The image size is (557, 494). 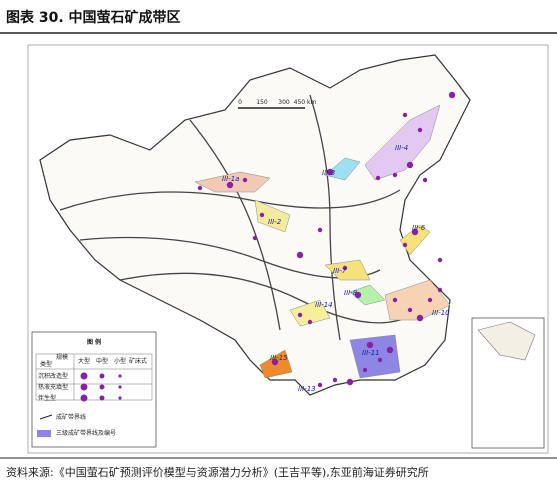 What do you see at coordinates (506, 341) in the screenshot?
I see `inset-land` at bounding box center [506, 341].